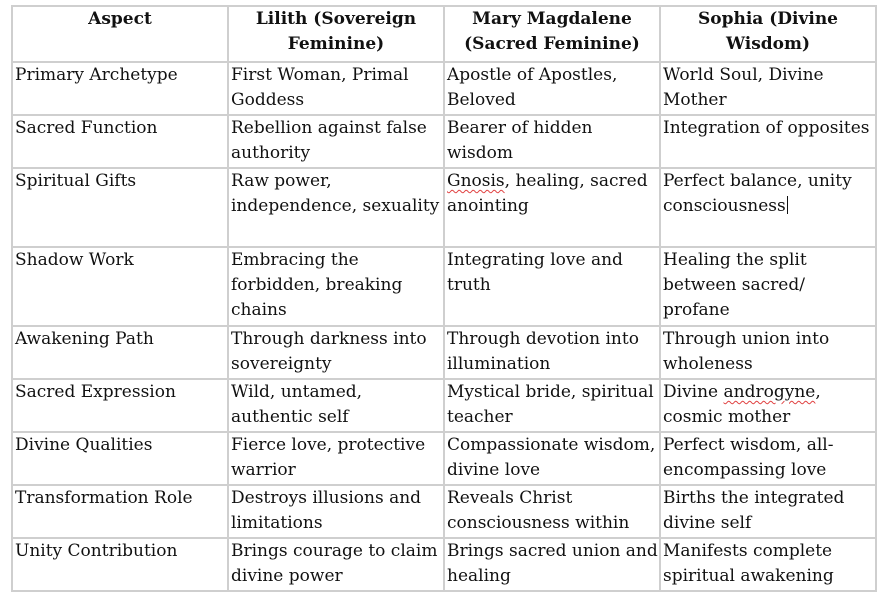  I want to click on table-cell: Shadow Work, so click(120, 286).